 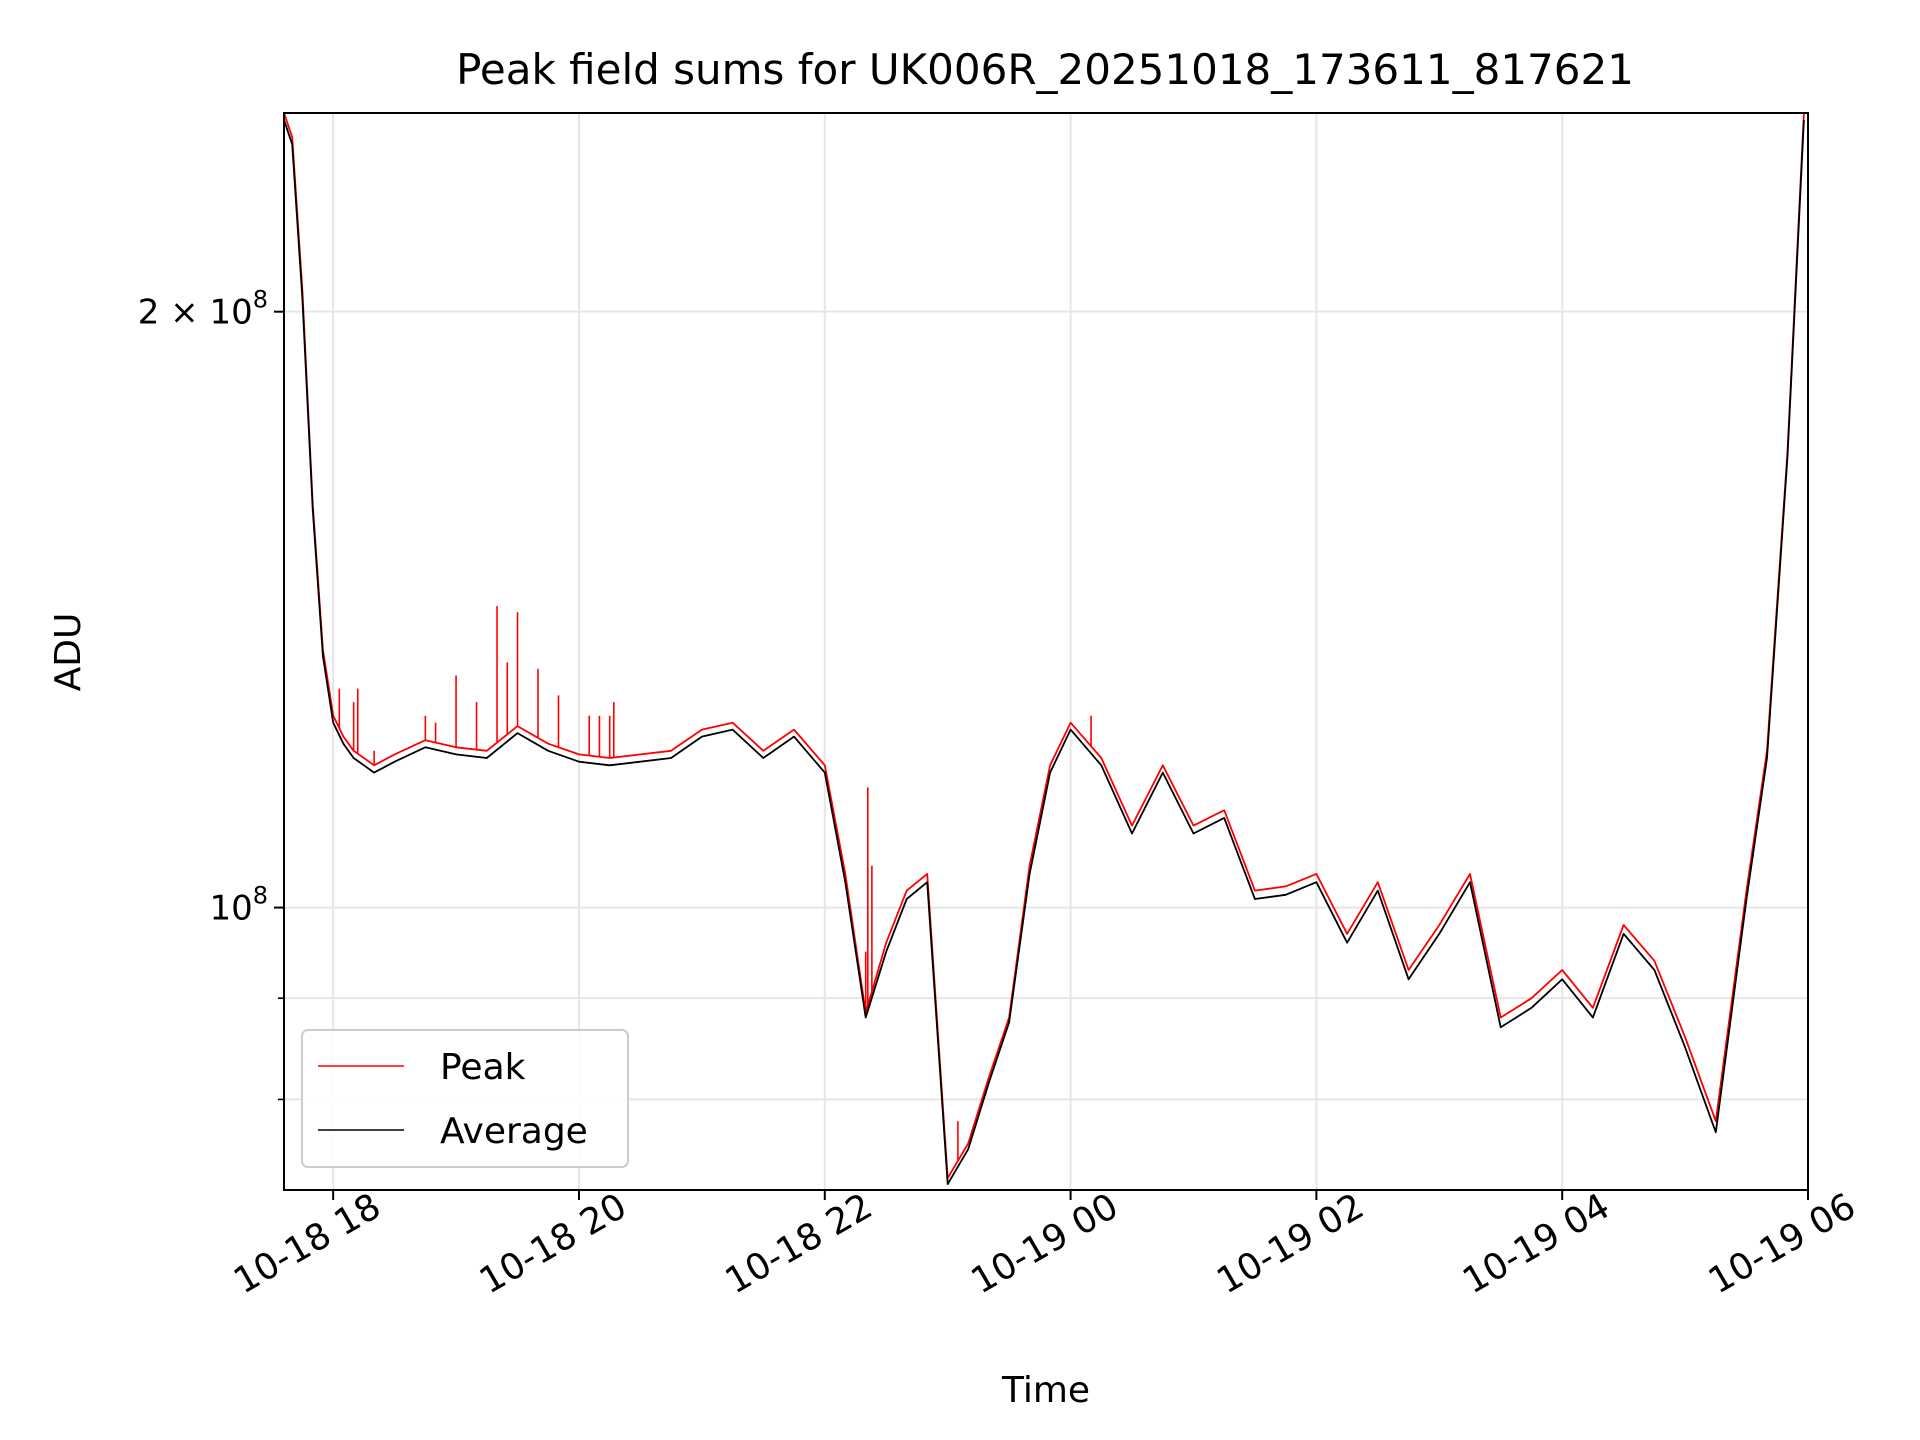 What do you see at coordinates (68, 652) in the screenshot?
I see `y-axis-label: ADU` at bounding box center [68, 652].